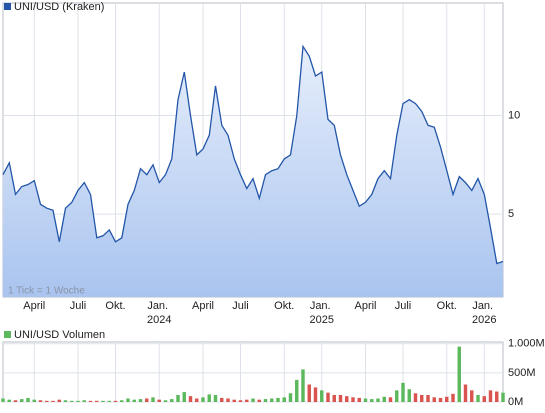 The height and width of the screenshot is (413, 545). I want to click on volume-title: UNI/USD Volumen, so click(59, 335).